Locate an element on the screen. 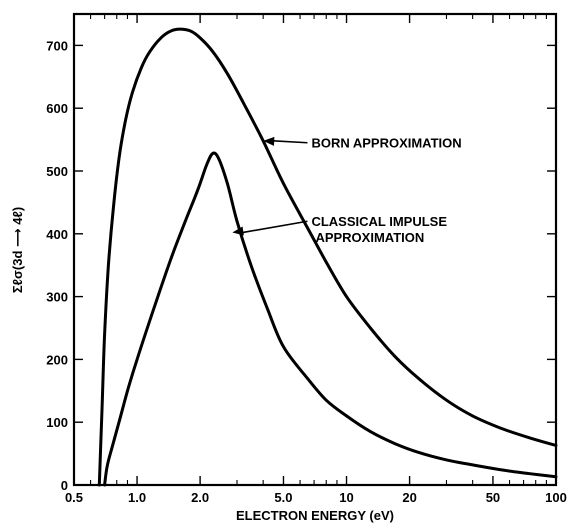  x-axis-title: ELECTRON ENERGY (eV) is located at coordinates (315, 515).